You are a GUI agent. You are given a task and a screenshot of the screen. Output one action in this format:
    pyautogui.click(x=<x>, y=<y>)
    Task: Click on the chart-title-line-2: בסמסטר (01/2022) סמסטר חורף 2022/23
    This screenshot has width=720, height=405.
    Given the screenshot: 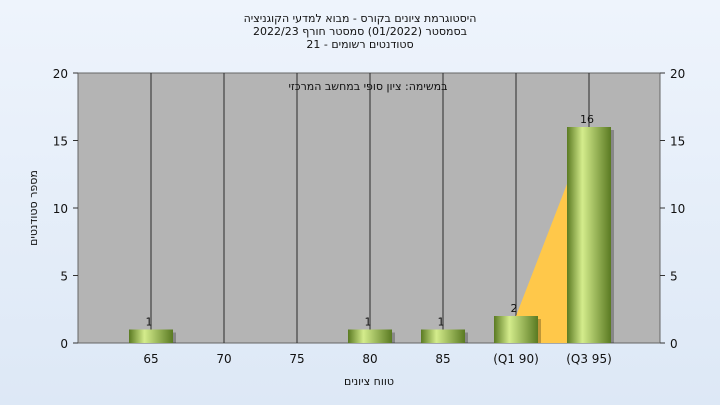 What is the action you would take?
    pyautogui.click(x=360, y=31)
    